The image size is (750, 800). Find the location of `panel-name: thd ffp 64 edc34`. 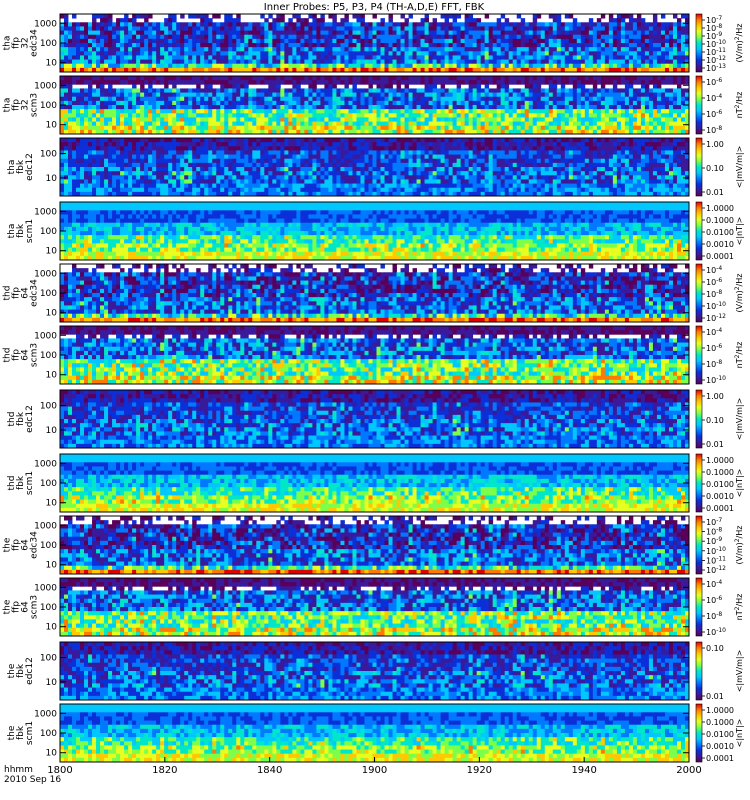

panel-name: thd ffp 64 edc34 is located at coordinates (21, 293).